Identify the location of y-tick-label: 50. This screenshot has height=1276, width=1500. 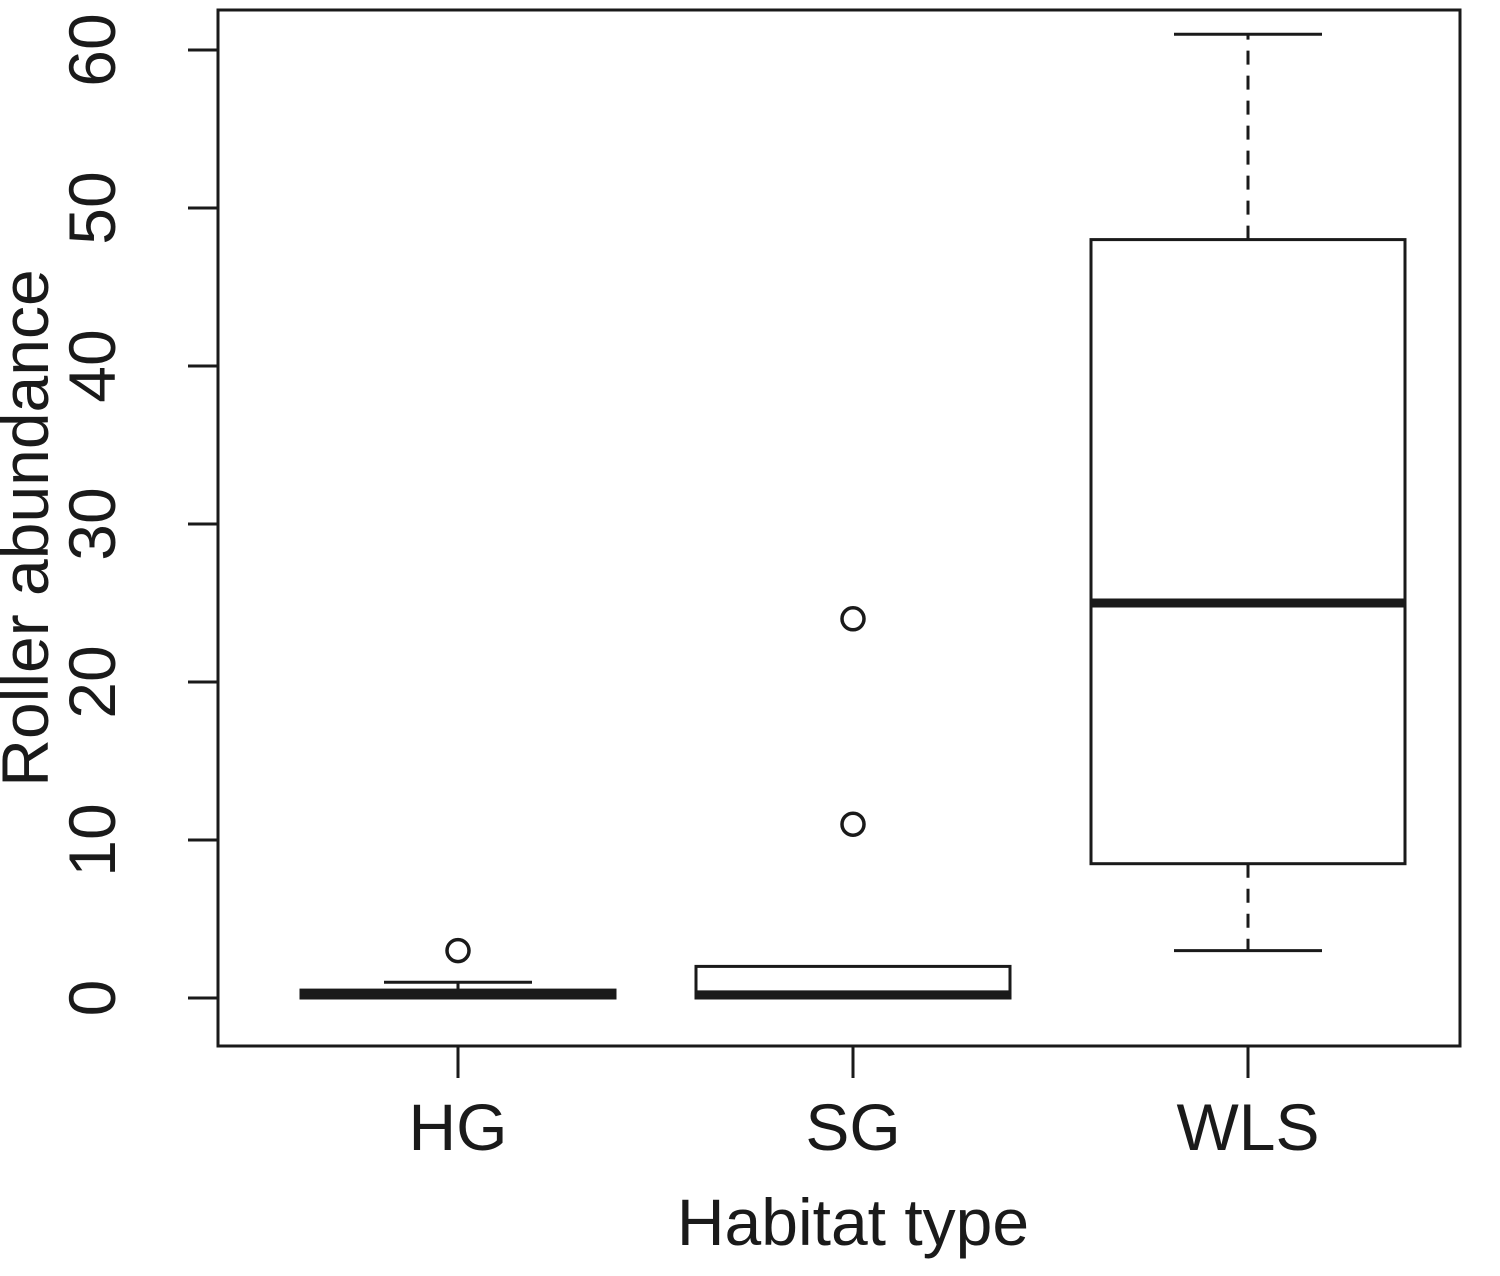
(92, 207).